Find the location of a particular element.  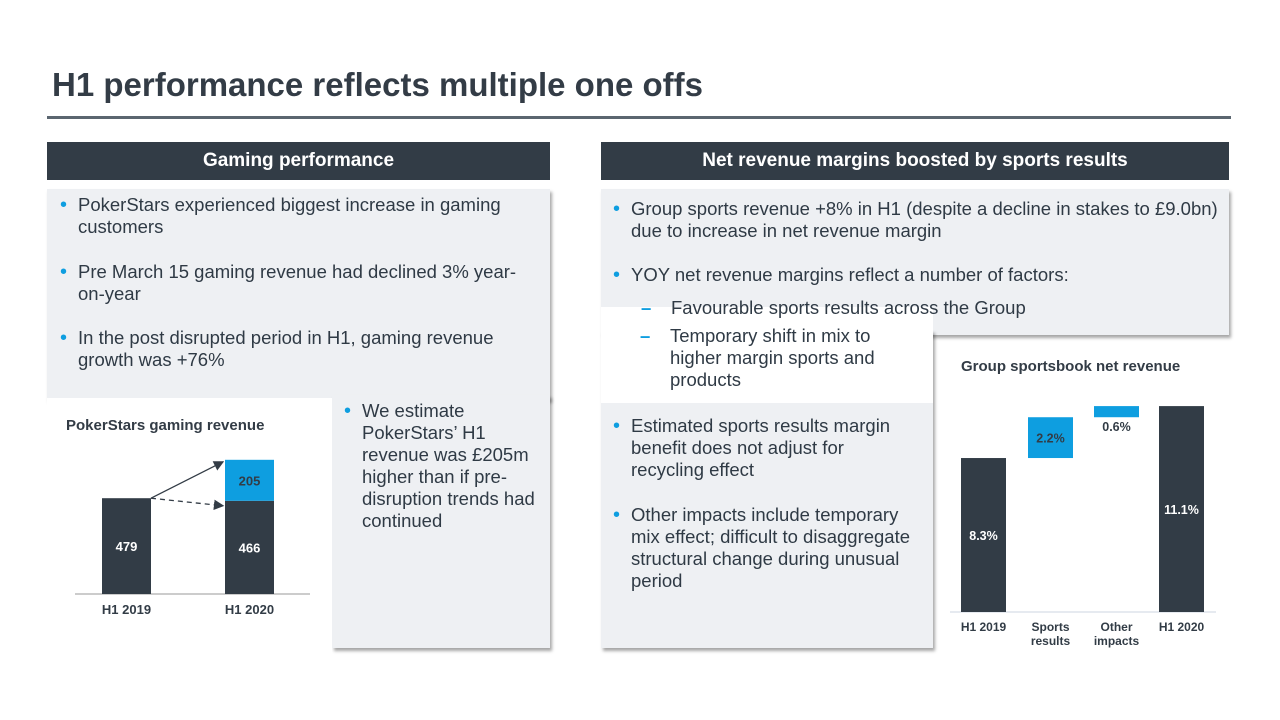

bar-uplift is located at coordinates (249, 480).